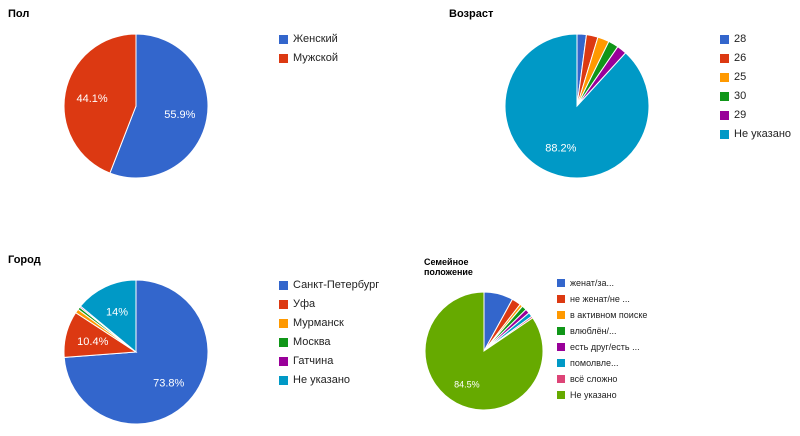 This screenshot has width=800, height=436. Describe the element at coordinates (609, 315) in the screenshot. I see `legend-label: в активном поиске` at that location.